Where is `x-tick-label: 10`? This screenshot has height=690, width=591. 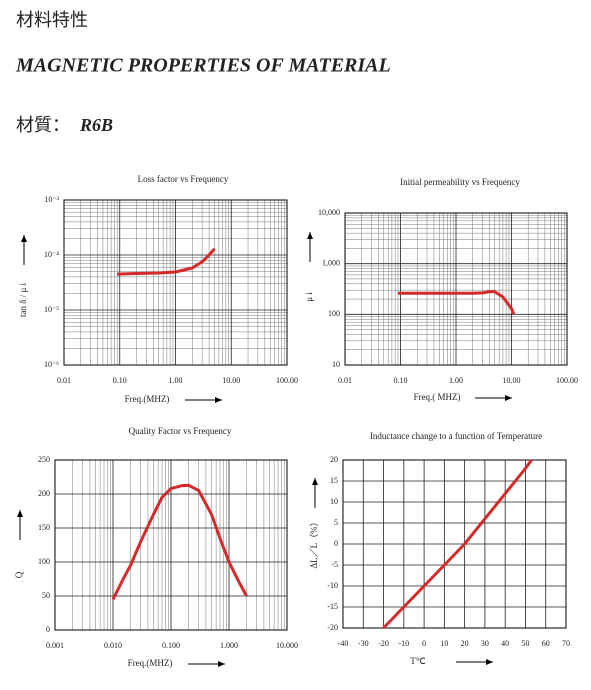
x-tick-label: 10 is located at coordinates (444, 643).